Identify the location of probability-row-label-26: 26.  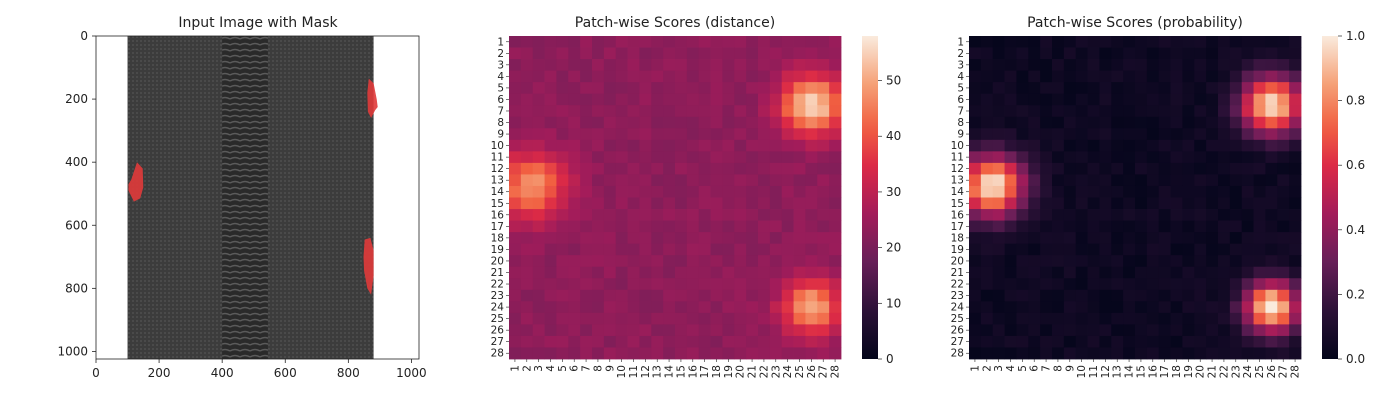
(958, 331).